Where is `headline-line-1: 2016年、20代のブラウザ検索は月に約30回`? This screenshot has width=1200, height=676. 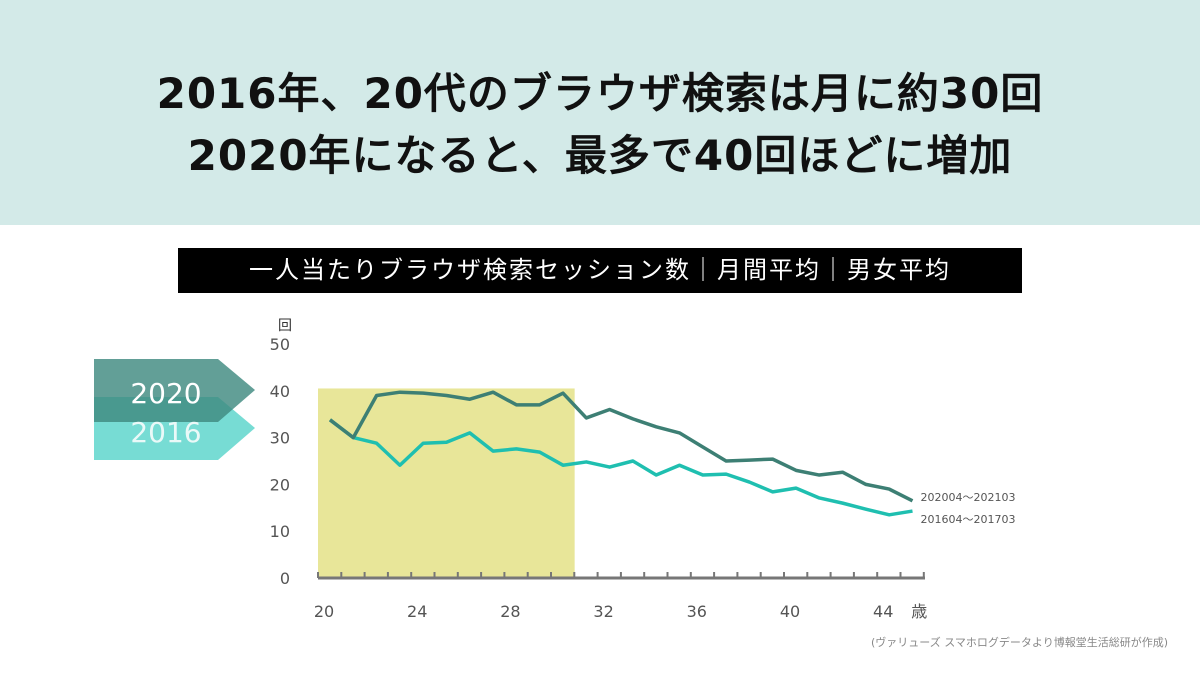 headline-line-1: 2016年、20代のブラウザ検索は月に約30回 is located at coordinates (600, 93).